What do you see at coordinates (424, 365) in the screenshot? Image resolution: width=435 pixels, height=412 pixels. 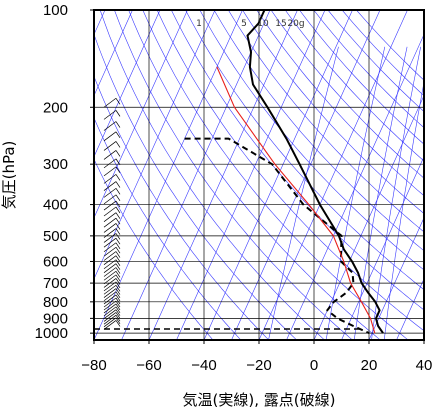 I see `x-tick-label: 40` at bounding box center [424, 365].